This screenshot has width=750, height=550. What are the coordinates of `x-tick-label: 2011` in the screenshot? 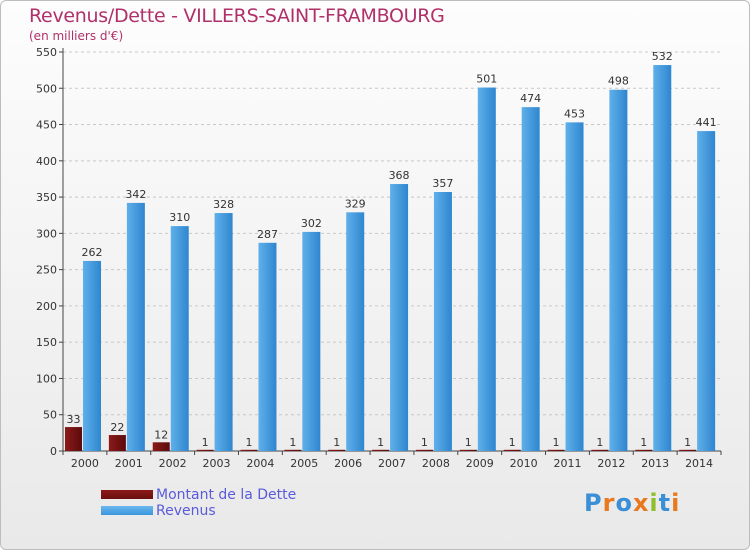 It's located at (567, 463).